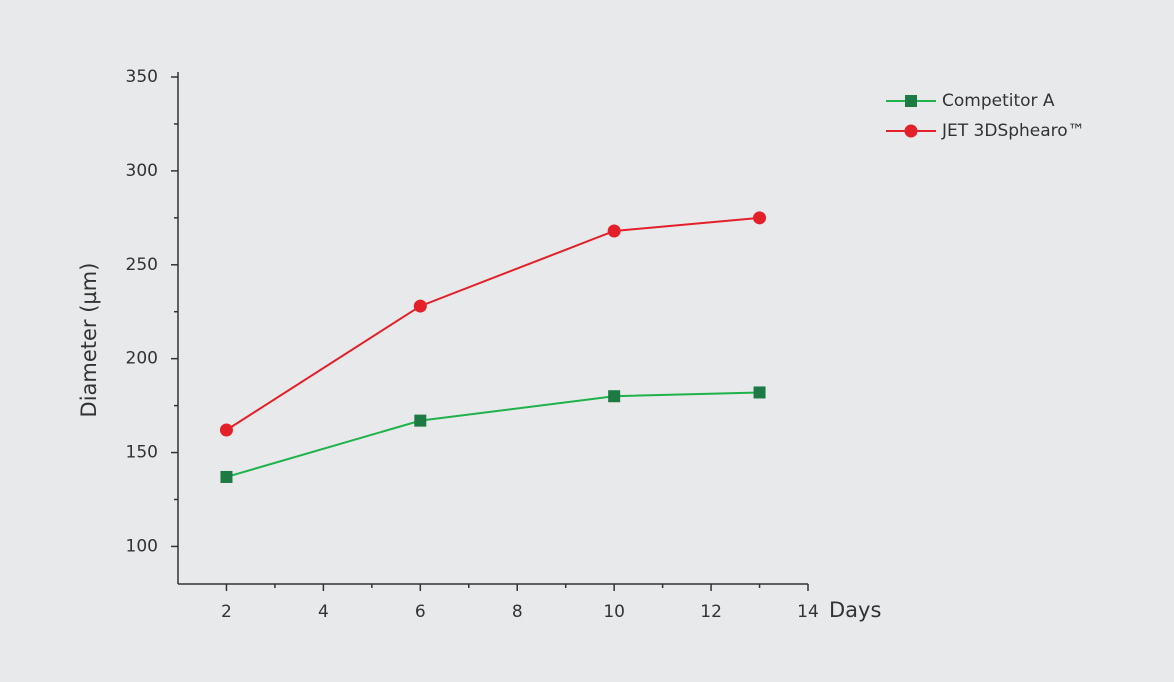  Describe the element at coordinates (142, 453) in the screenshot. I see `y-tick-label: 150` at that location.